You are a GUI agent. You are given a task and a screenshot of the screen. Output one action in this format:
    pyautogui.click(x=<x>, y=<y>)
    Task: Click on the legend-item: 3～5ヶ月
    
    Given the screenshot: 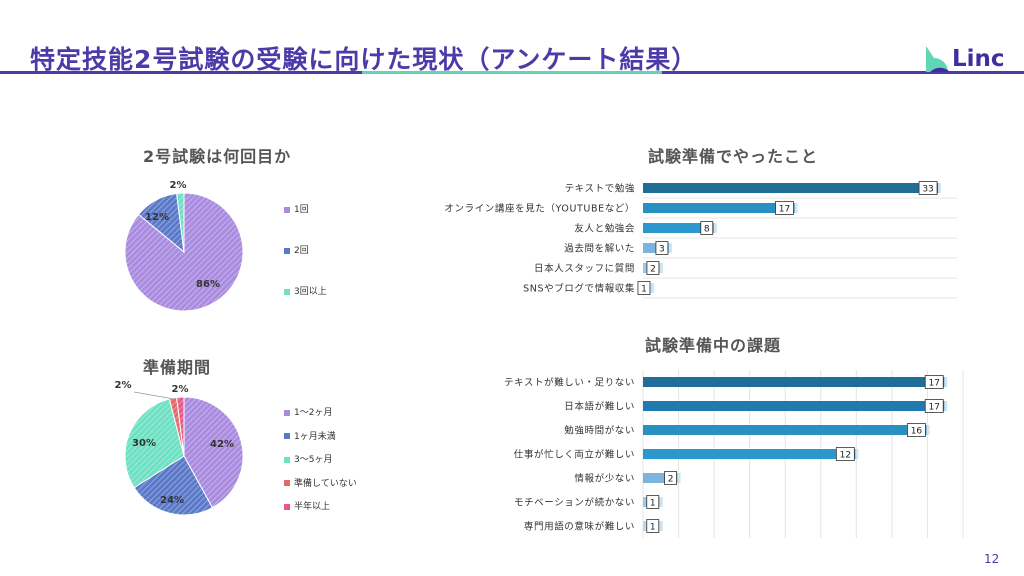 What is the action you would take?
    pyautogui.click(x=308, y=458)
    